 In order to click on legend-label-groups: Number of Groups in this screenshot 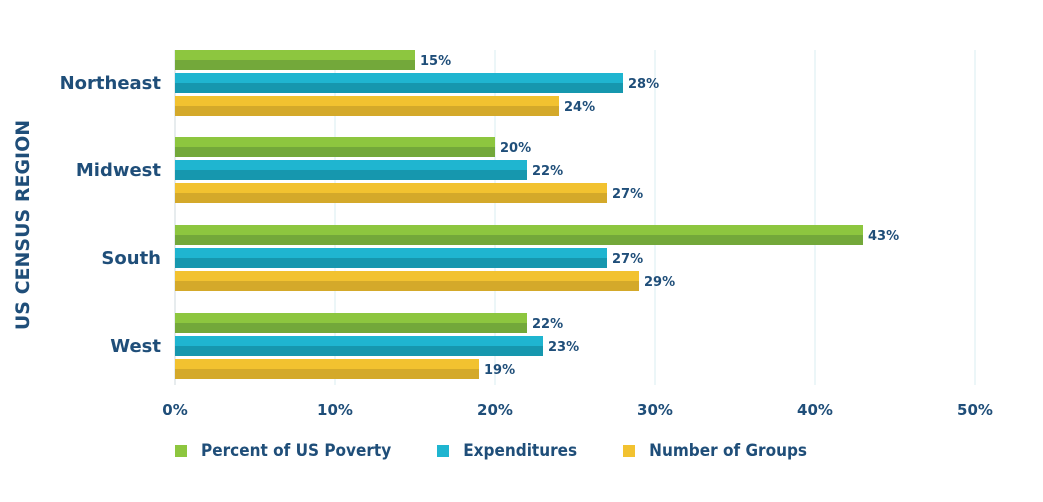, I will do `click(728, 451)`.